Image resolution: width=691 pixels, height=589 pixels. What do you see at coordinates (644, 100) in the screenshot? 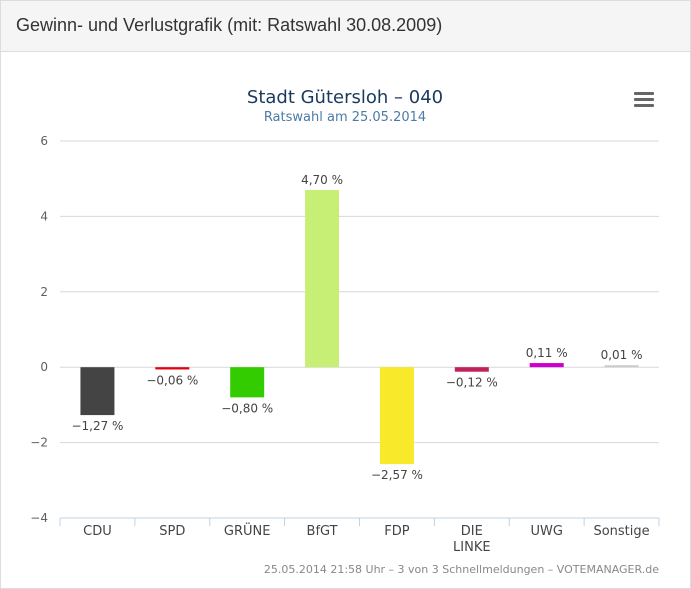
I see `hamburger-menu-icon` at bounding box center [644, 100].